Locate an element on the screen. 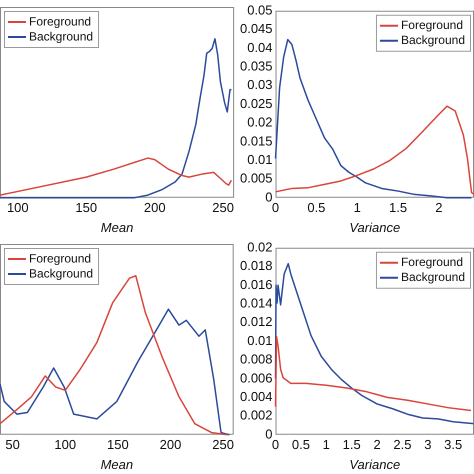 The height and width of the screenshot is (474, 474). y-tick-label: 0.015 is located at coordinates (256, 140).